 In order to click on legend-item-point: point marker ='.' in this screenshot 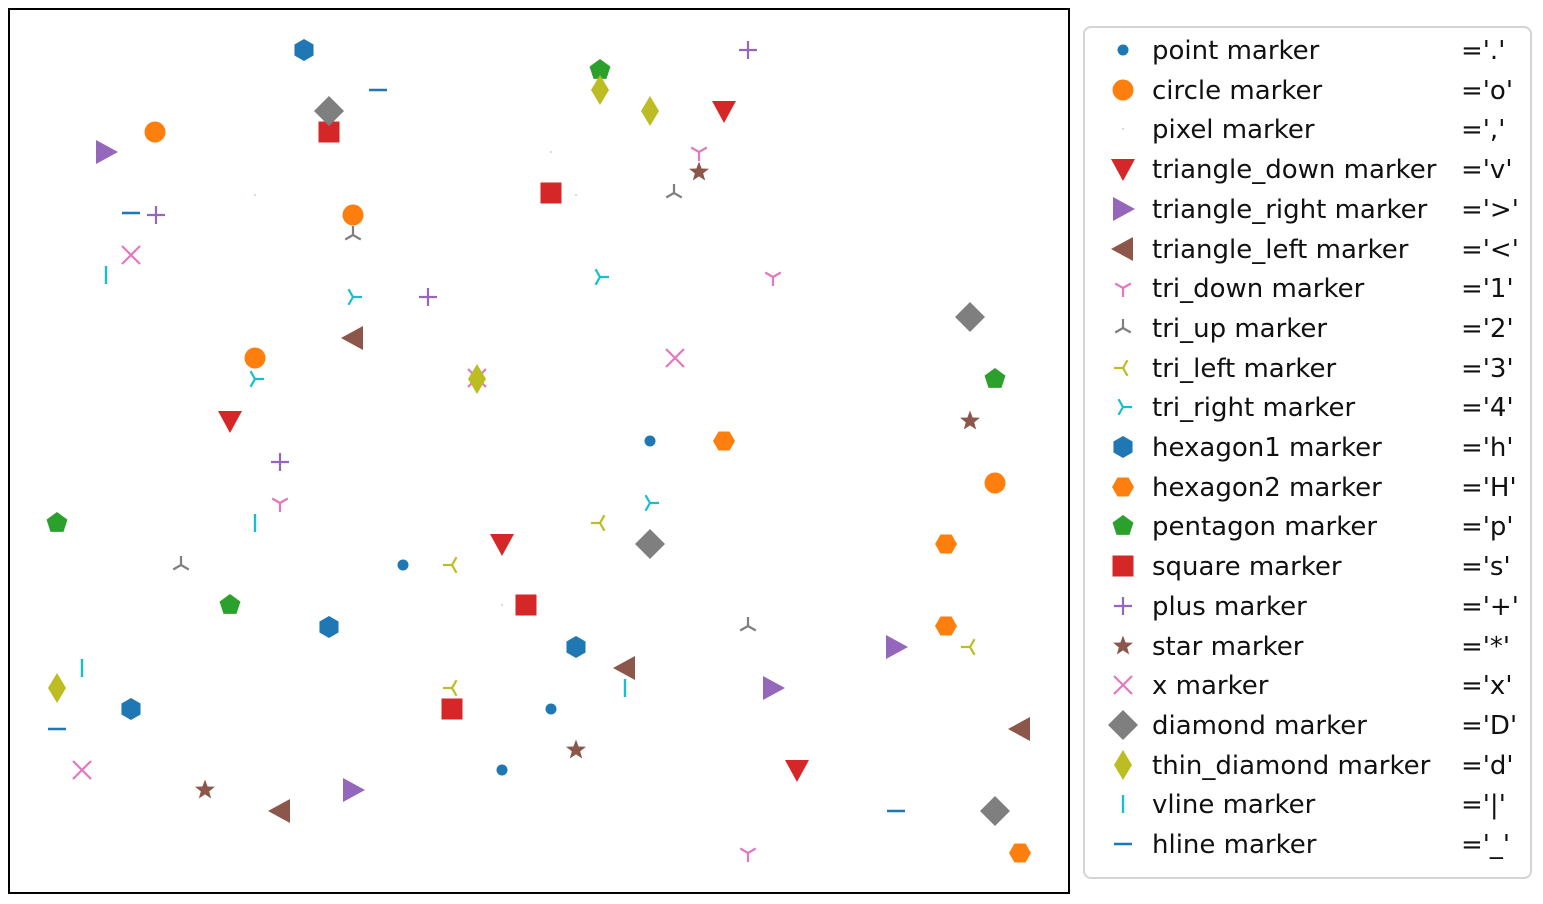, I will do `click(1307, 50)`.